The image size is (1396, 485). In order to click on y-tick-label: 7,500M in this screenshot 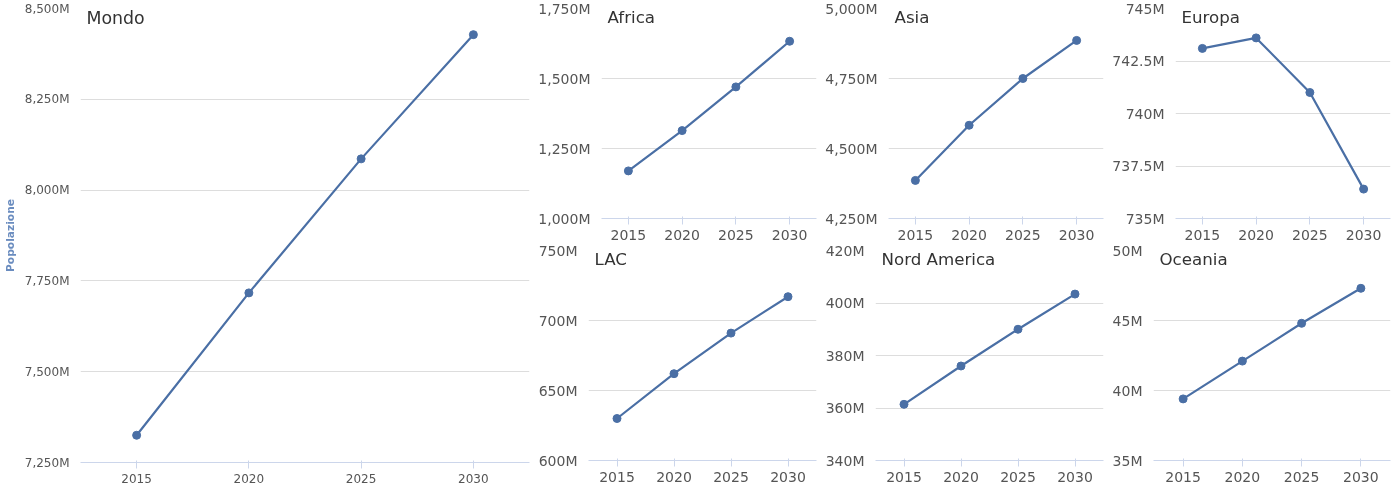, I will do `click(47, 371)`.